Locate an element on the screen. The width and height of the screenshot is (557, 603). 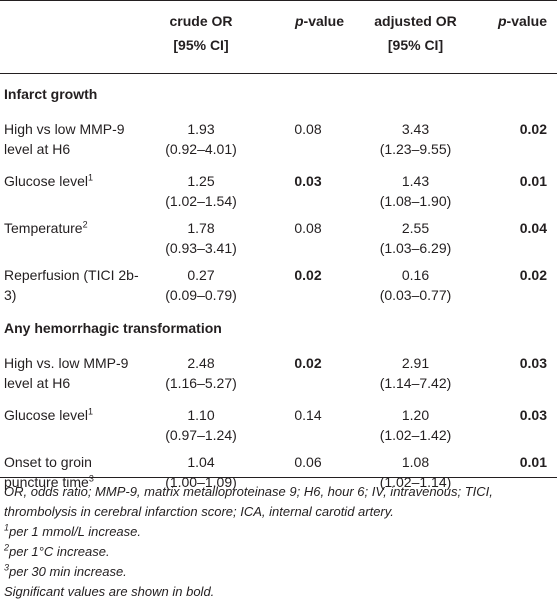
header-adjusted-or-label: adjusted OR is located at coordinates (415, 21).